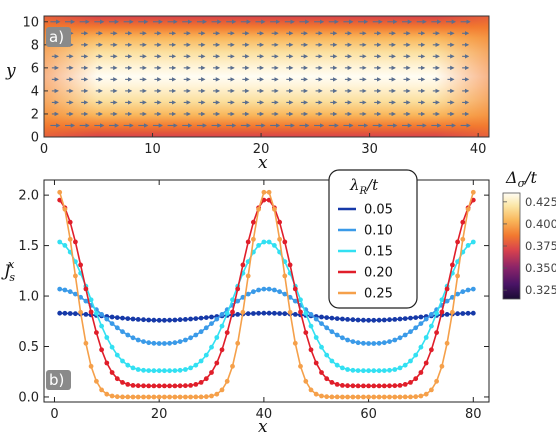  I want to click on panel-b-xtick-label: 60, so click(368, 414).